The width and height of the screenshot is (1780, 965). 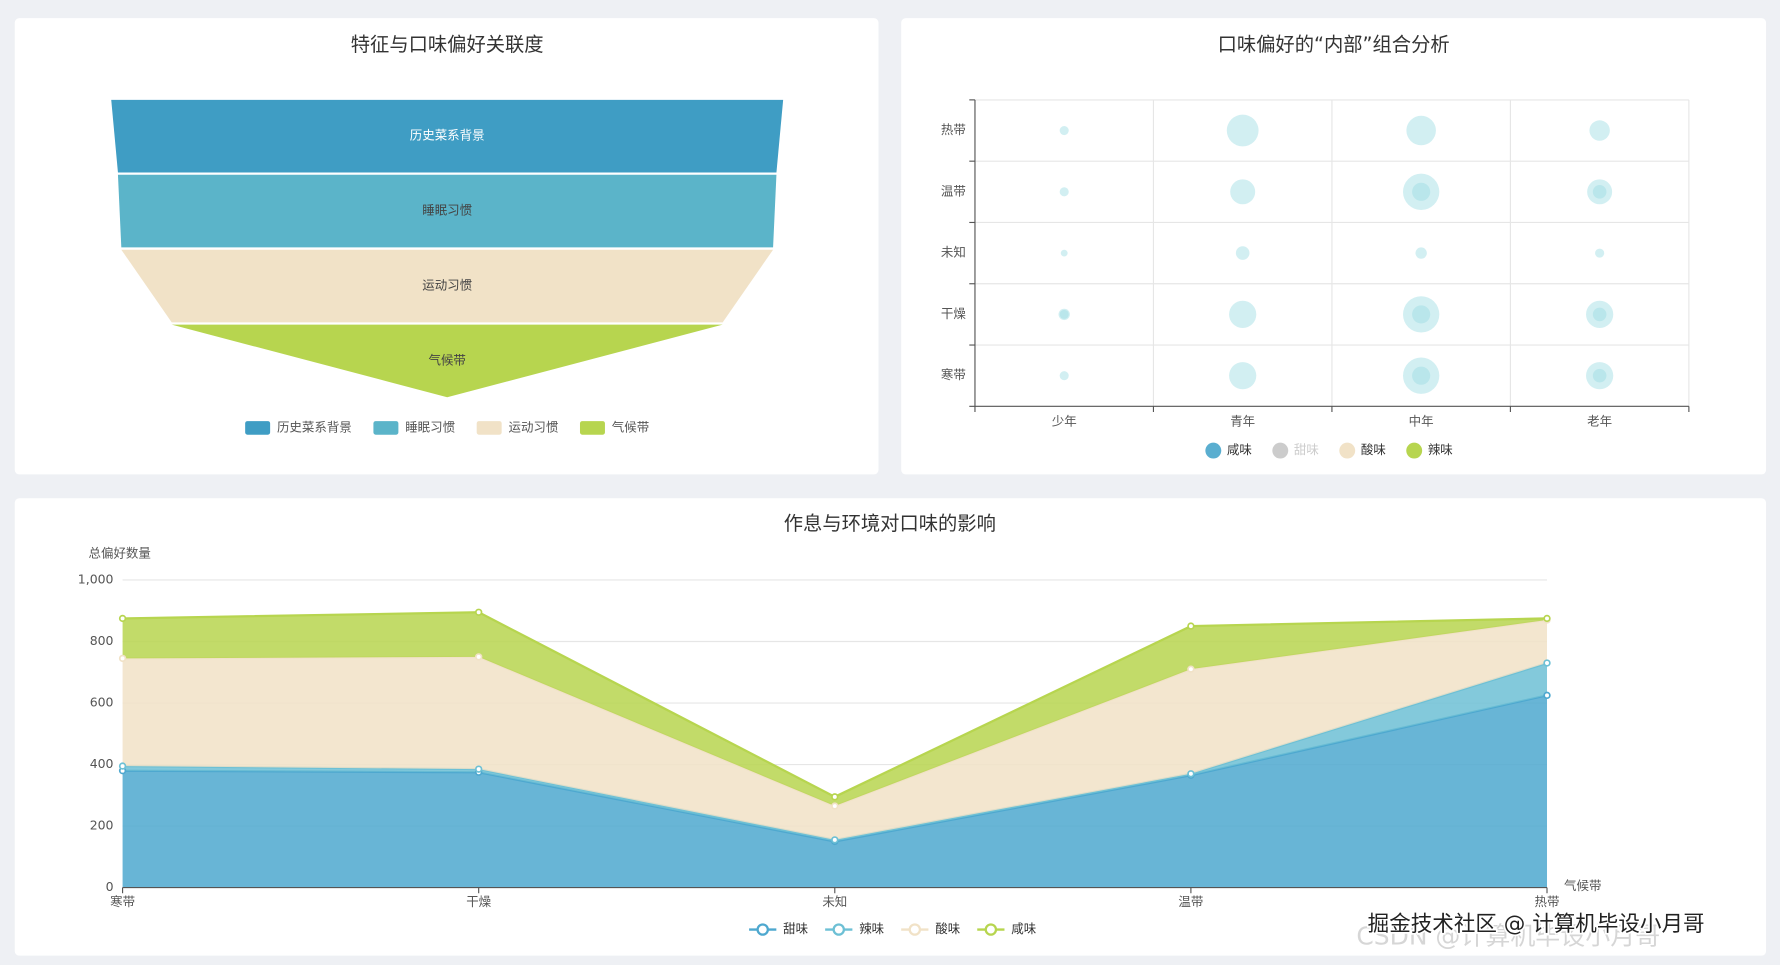 I want to click on y-tick-label: 1,000, so click(x=96, y=578).